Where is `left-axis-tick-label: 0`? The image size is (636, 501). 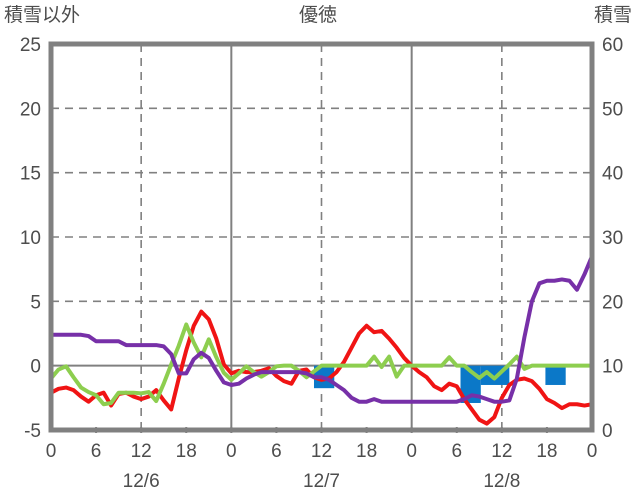
left-axis-tick-label: 0 is located at coordinates (35, 367).